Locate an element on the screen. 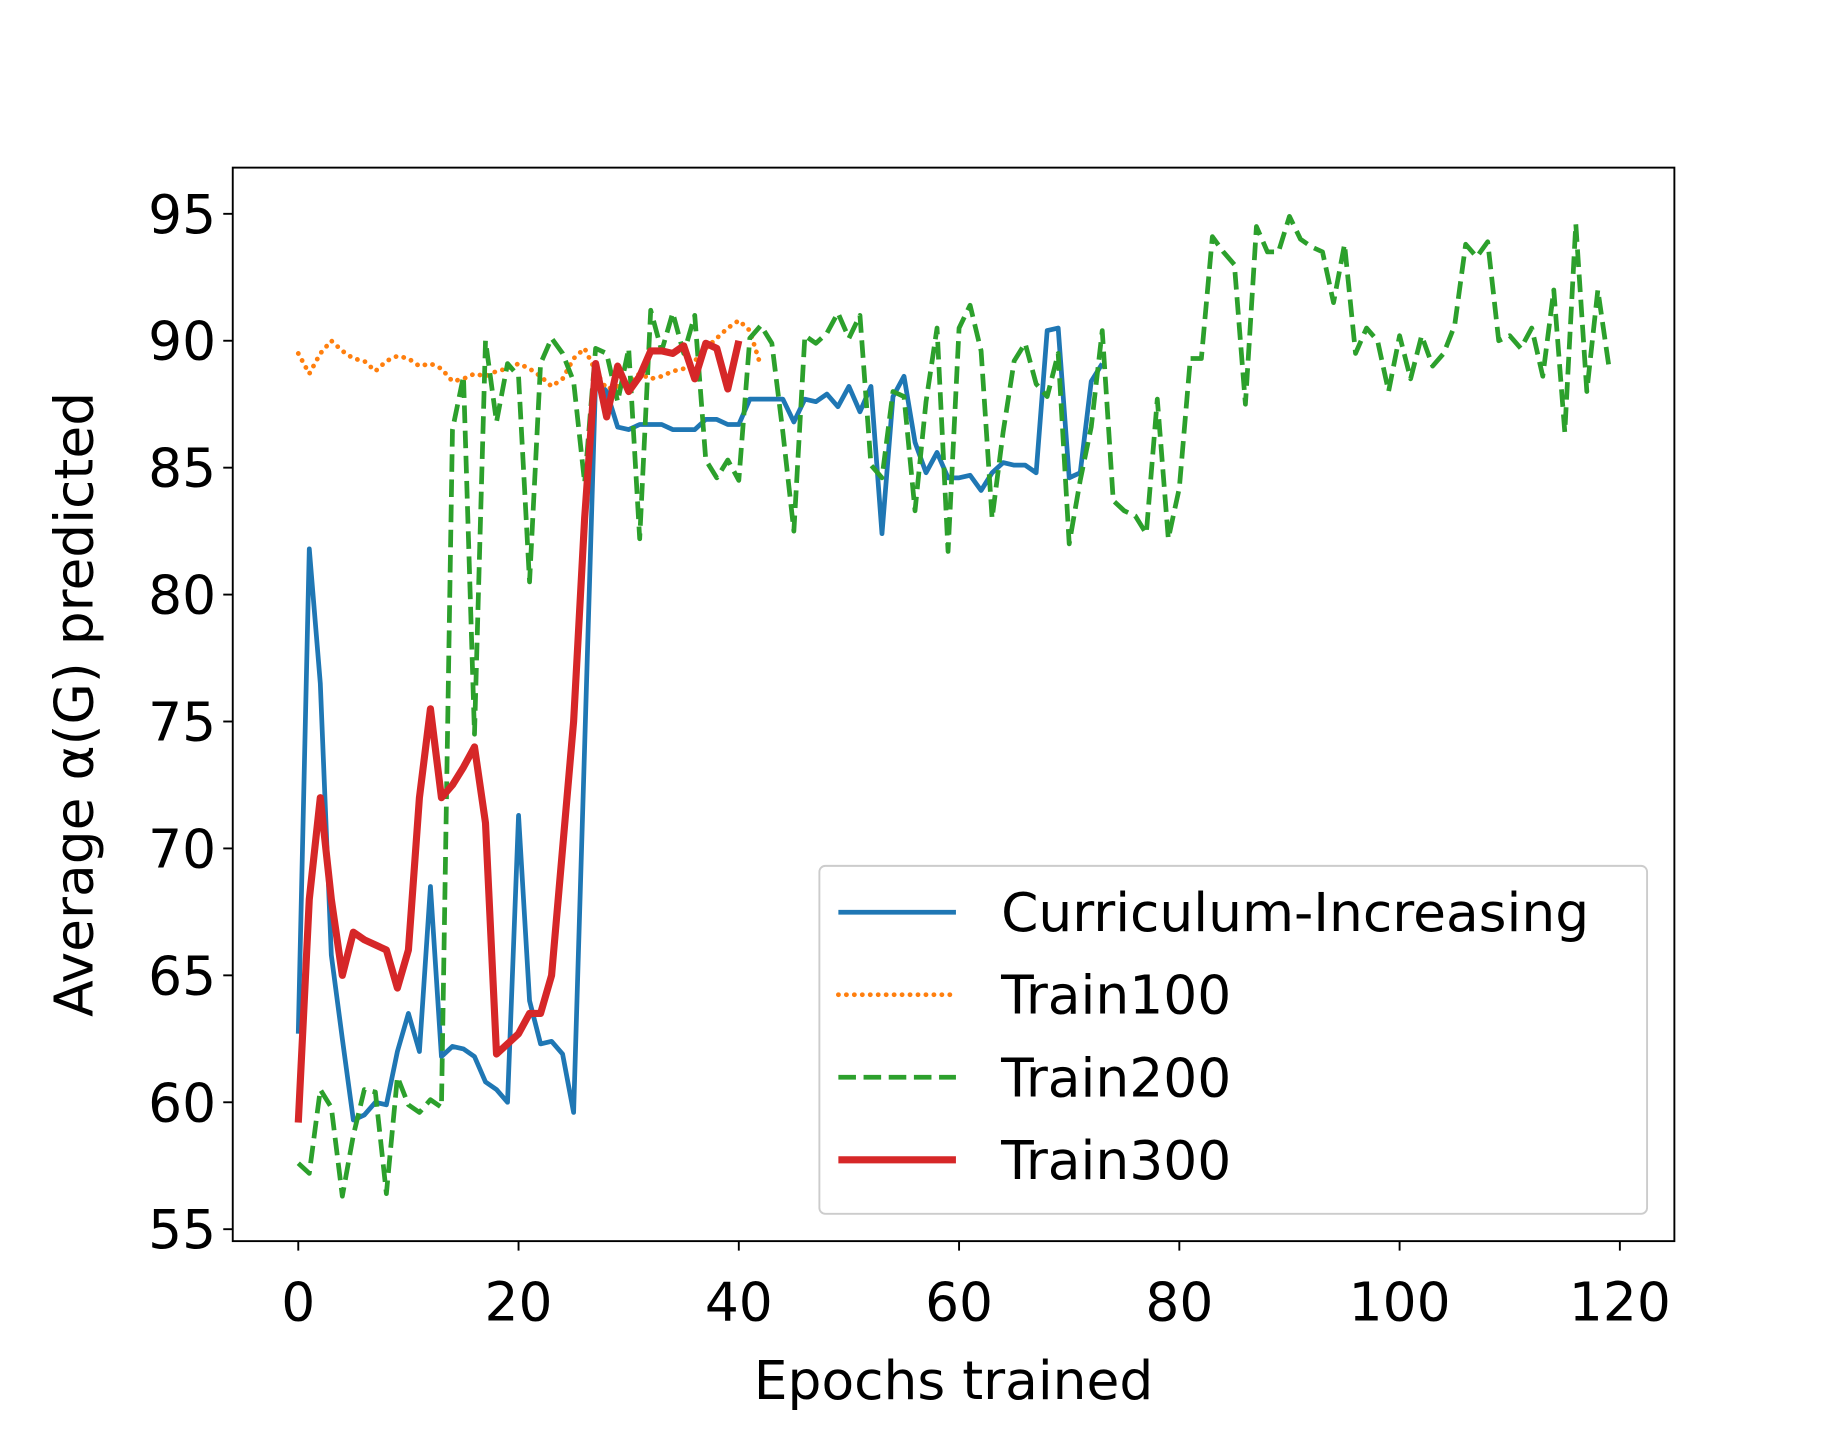 This screenshot has height=1442, width=1843. y-tick-label: 55 is located at coordinates (182, 1229).